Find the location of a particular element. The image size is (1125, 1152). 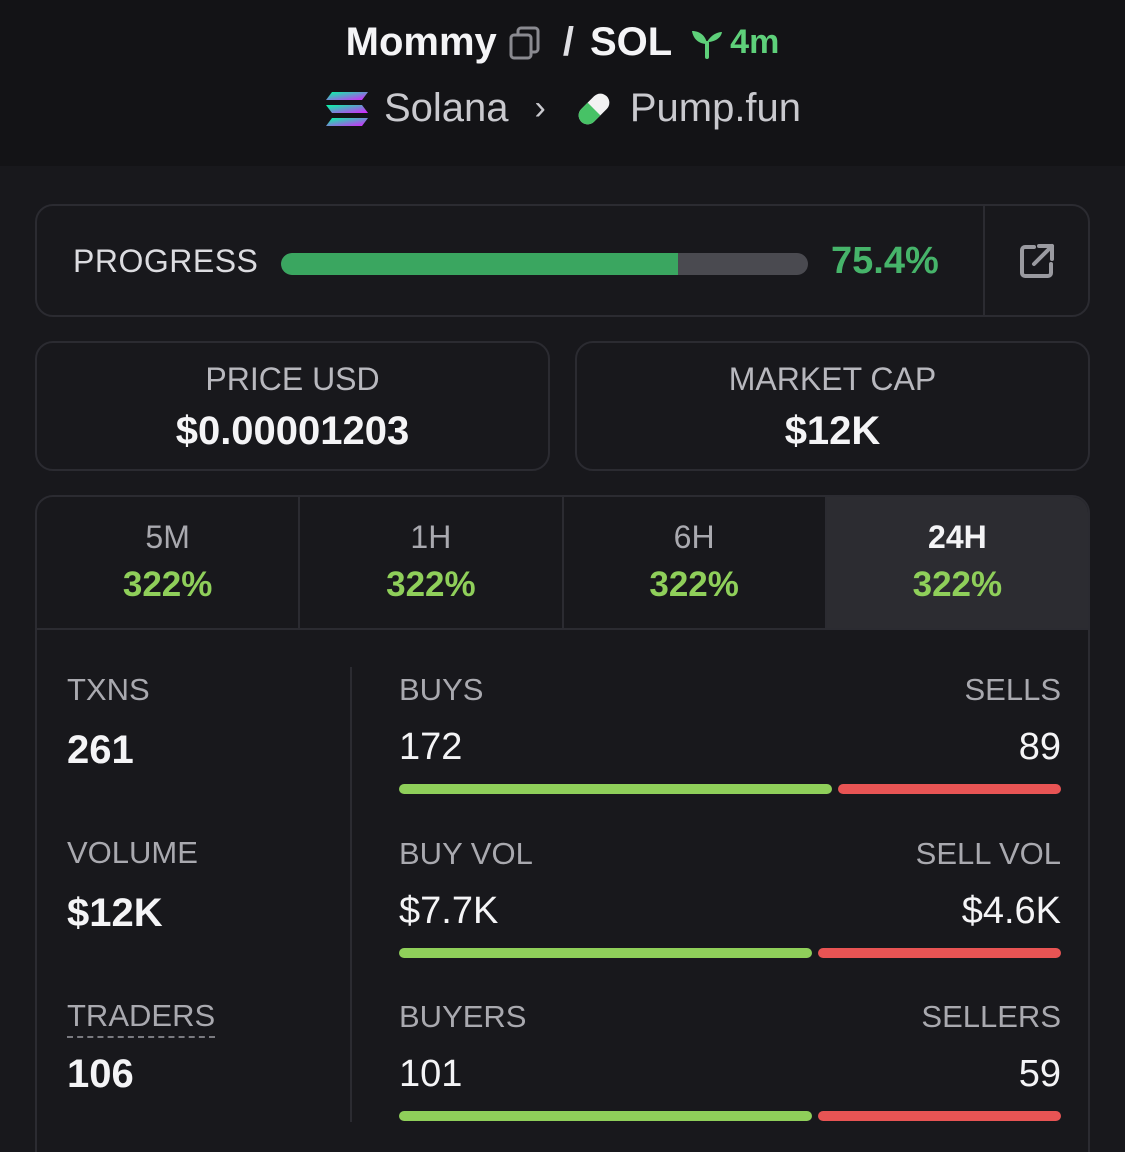

sellers-value: 59 is located at coordinates (1039, 1074).